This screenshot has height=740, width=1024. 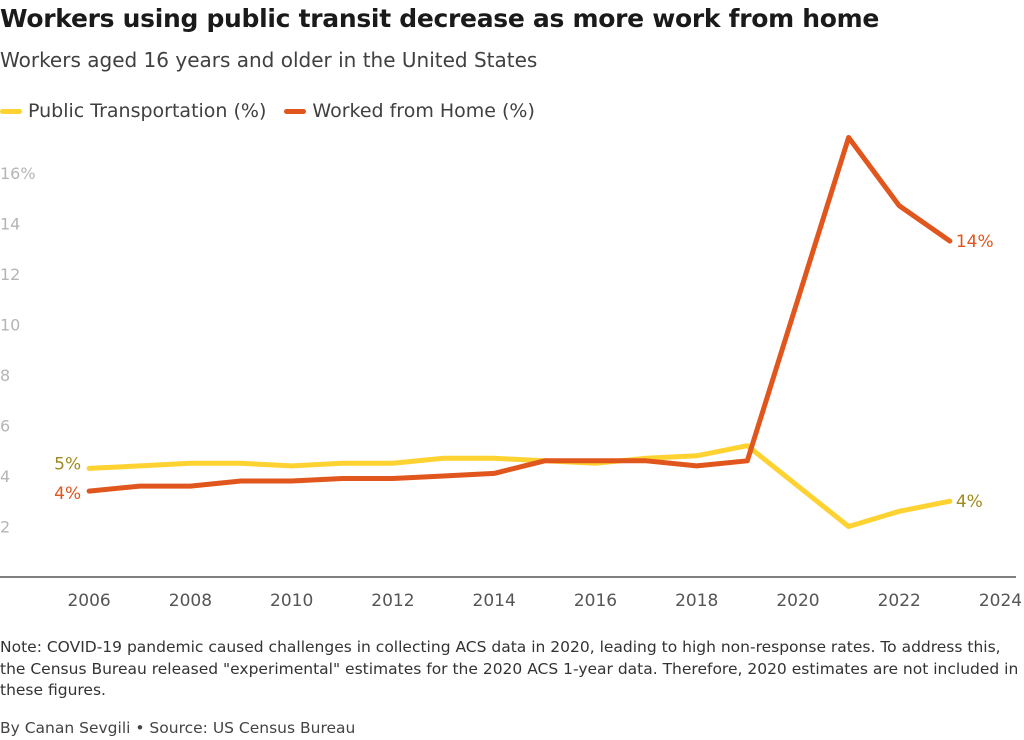 I want to click on y-tick-label: 14, so click(x=10, y=223).